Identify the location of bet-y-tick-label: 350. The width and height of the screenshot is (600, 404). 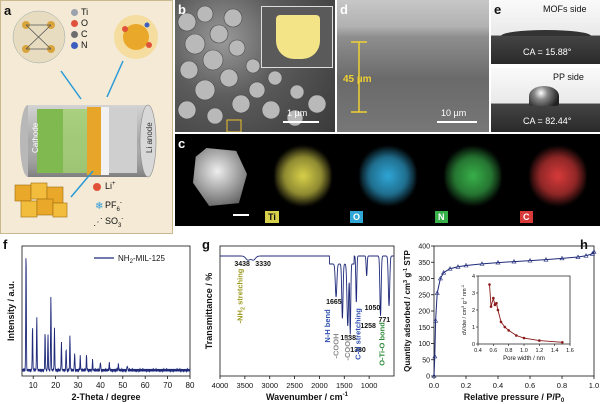
(424, 263).